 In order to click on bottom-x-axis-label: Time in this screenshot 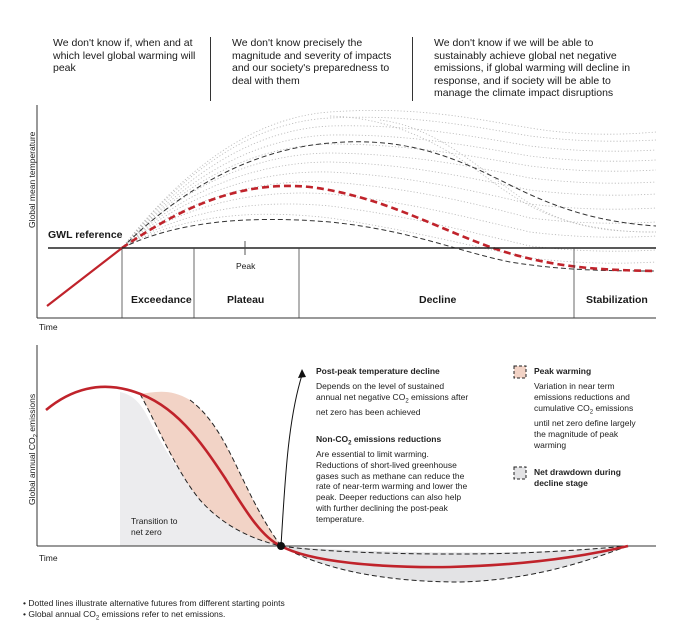, I will do `click(48, 558)`.